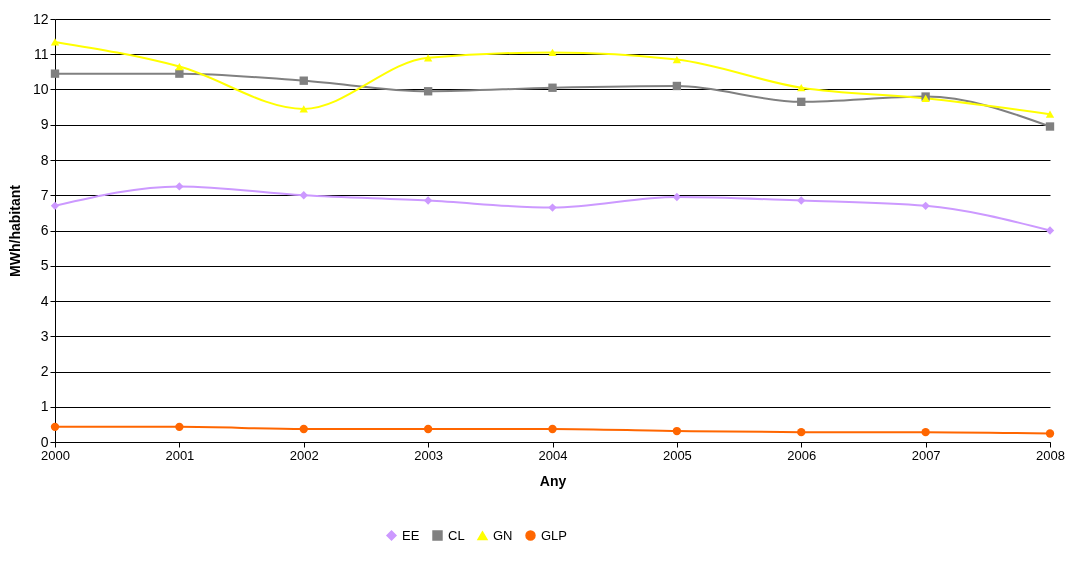  I want to click on legend-label: EE, so click(411, 535).